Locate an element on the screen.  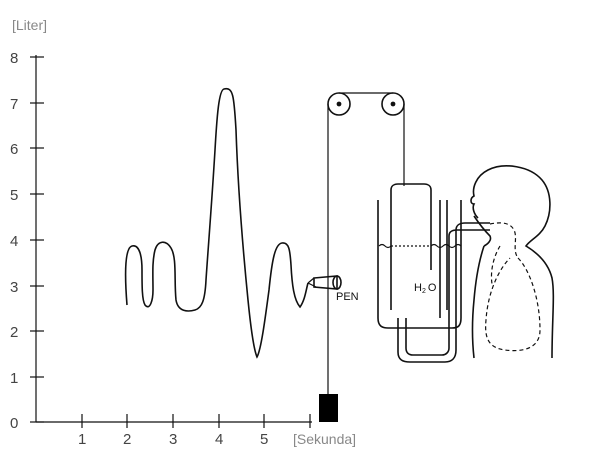
airway is located at coordinates (504, 240).